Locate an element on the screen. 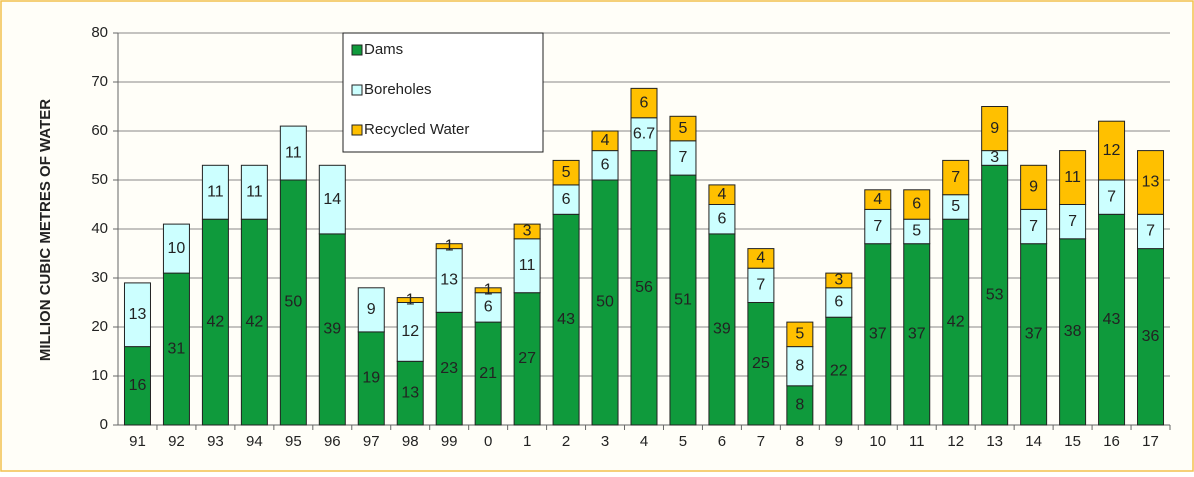 This screenshot has height=477, width=1194. x-tick-label: 5 is located at coordinates (683, 441).